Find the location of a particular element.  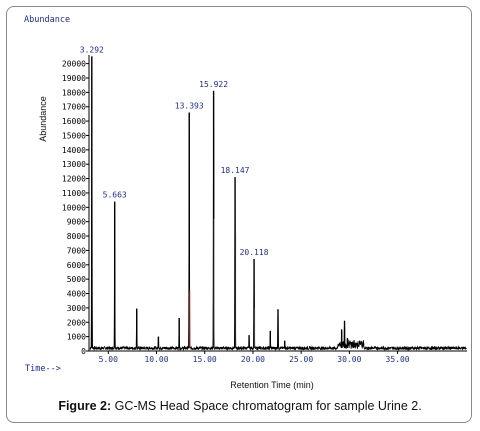

time-axis-label: Time--> is located at coordinates (43, 369).